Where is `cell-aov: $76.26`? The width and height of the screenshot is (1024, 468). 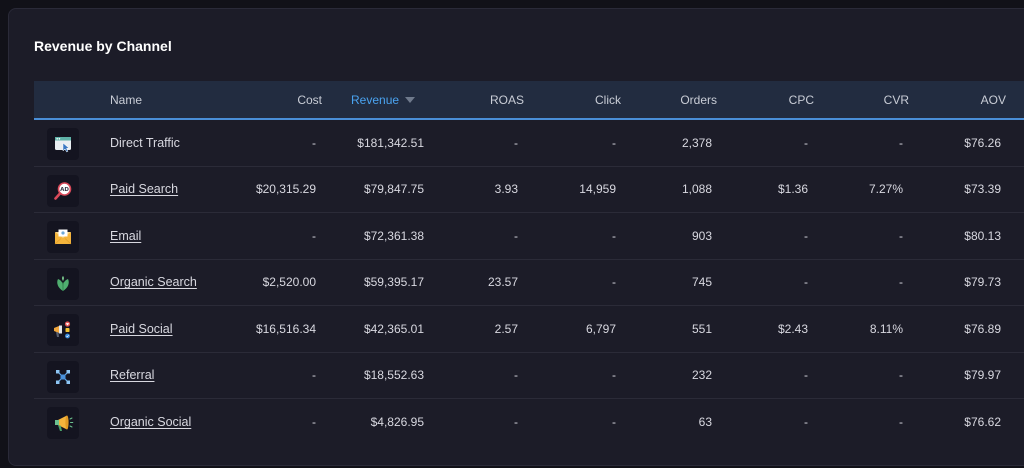 cell-aov: $76.26 is located at coordinates (957, 143).